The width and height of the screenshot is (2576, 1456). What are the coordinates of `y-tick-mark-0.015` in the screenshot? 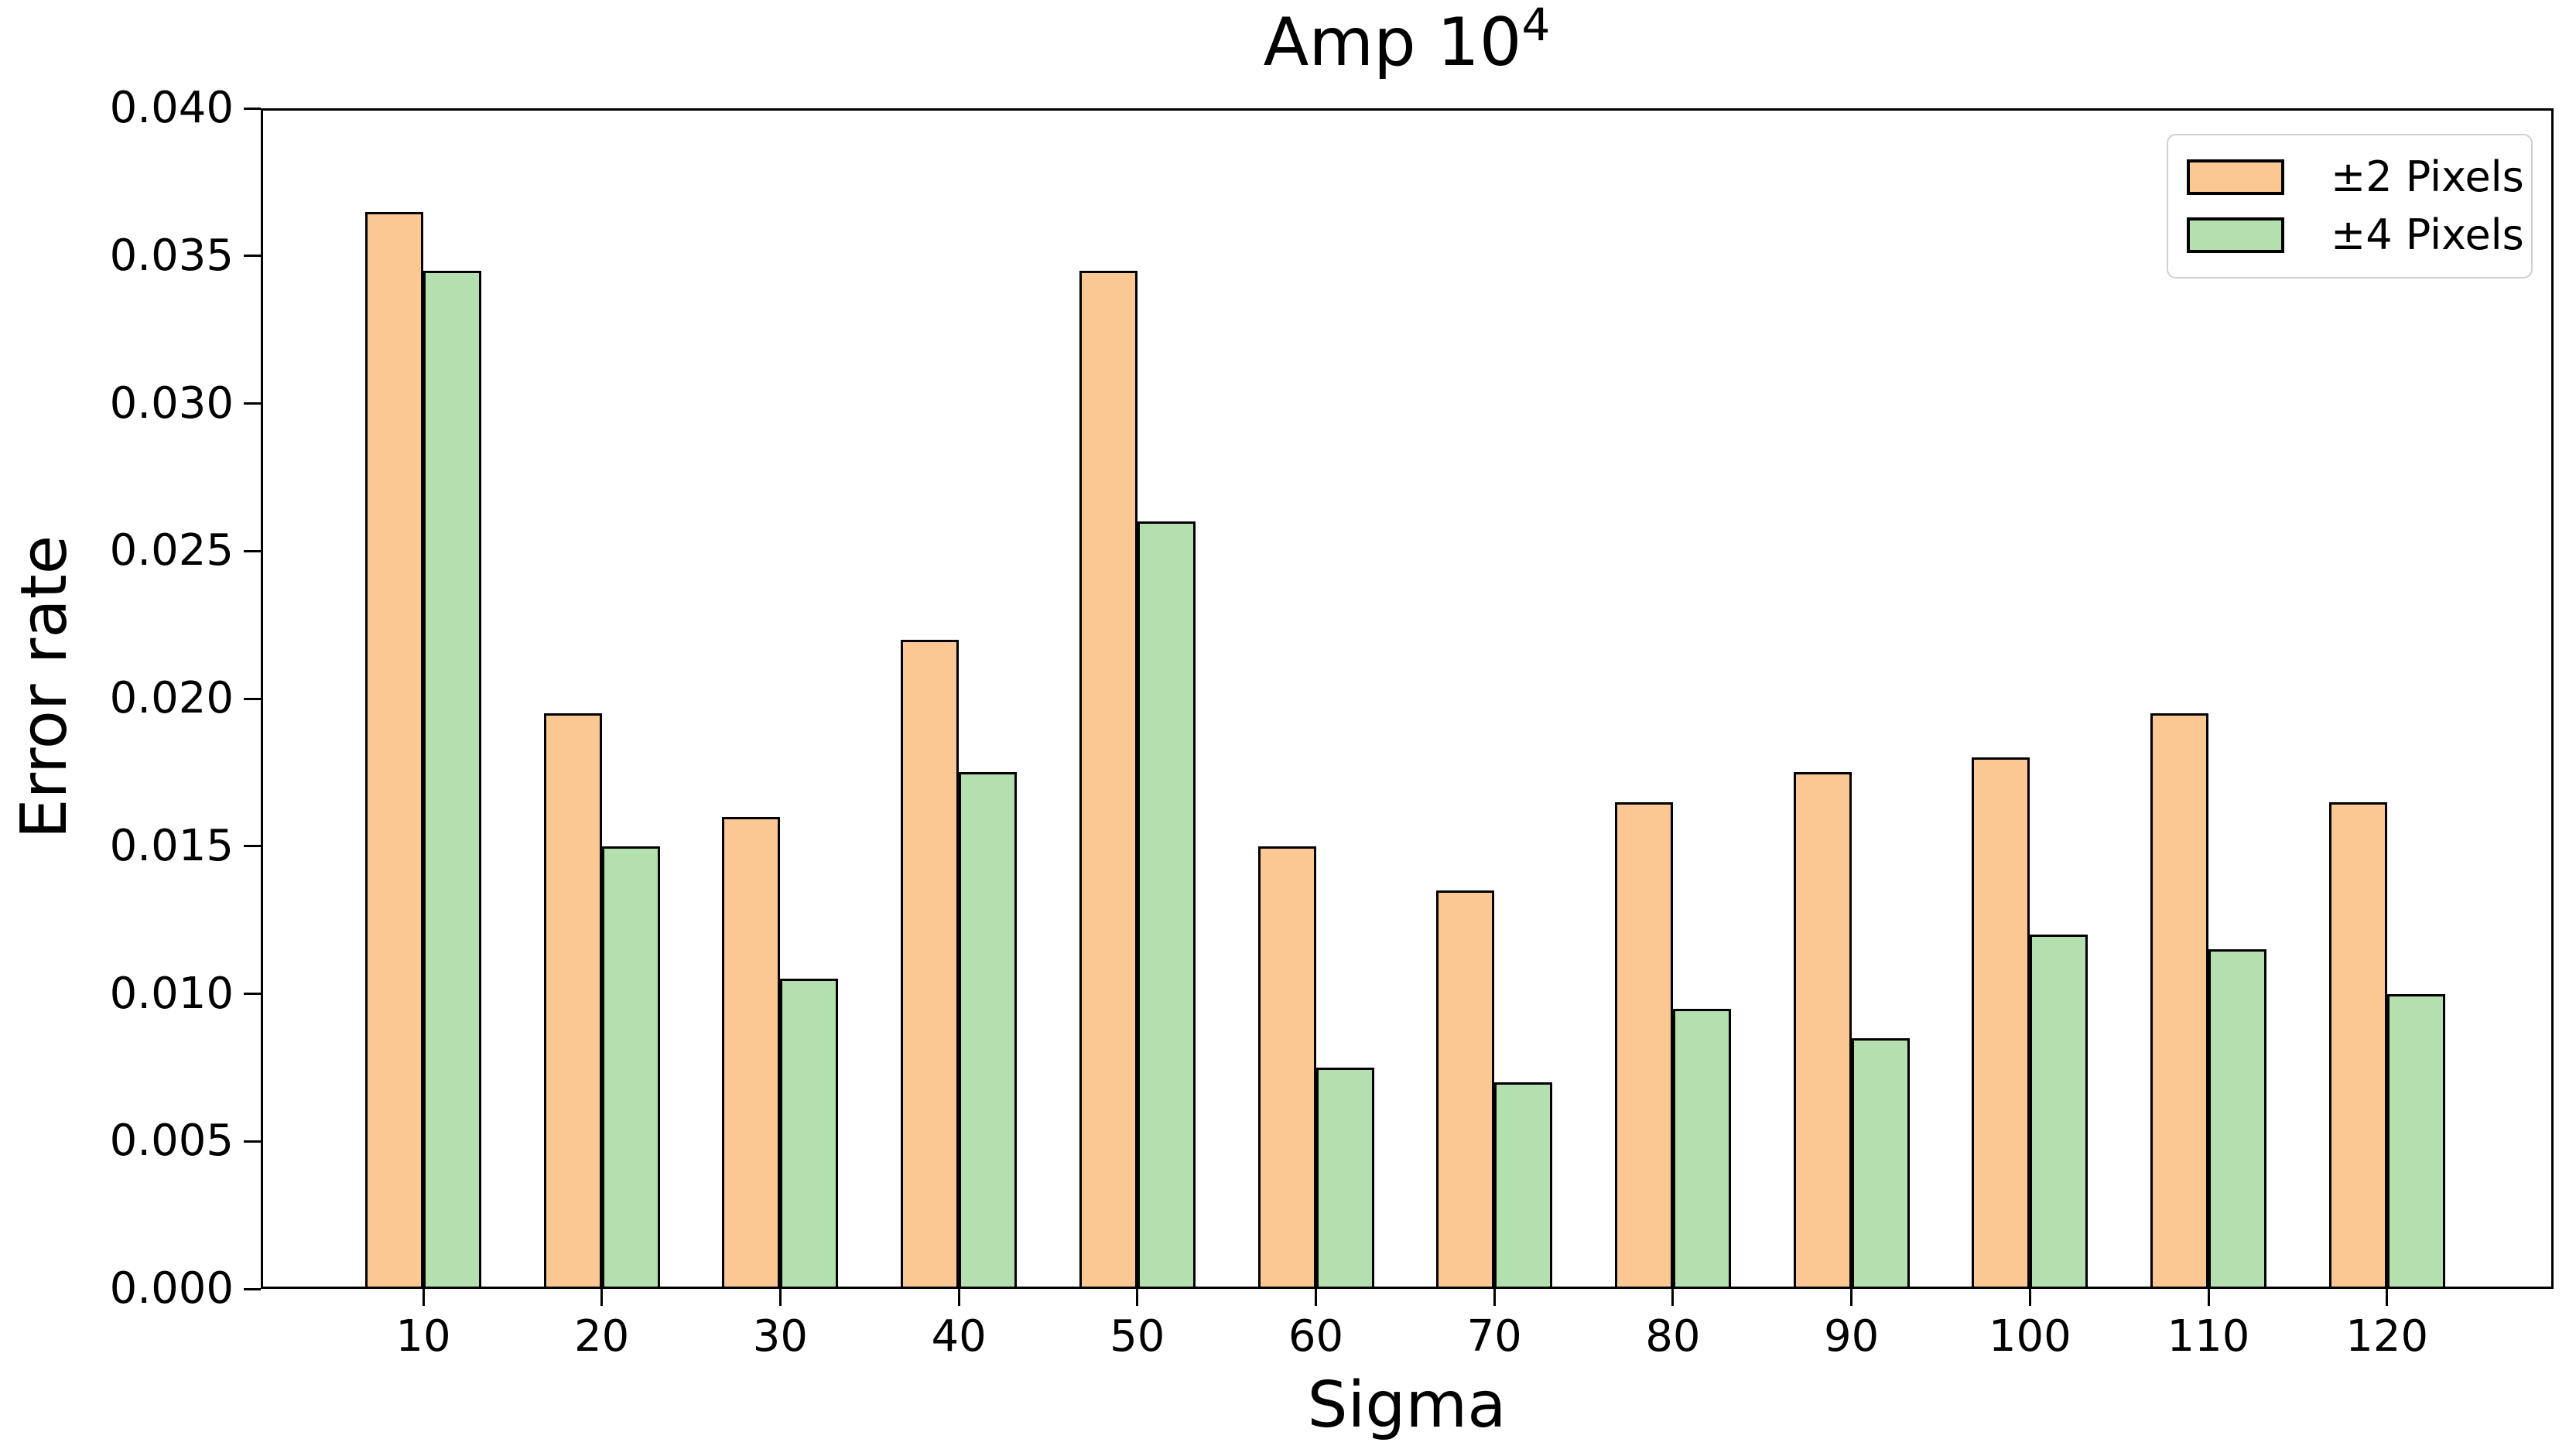 It's located at (253, 846).